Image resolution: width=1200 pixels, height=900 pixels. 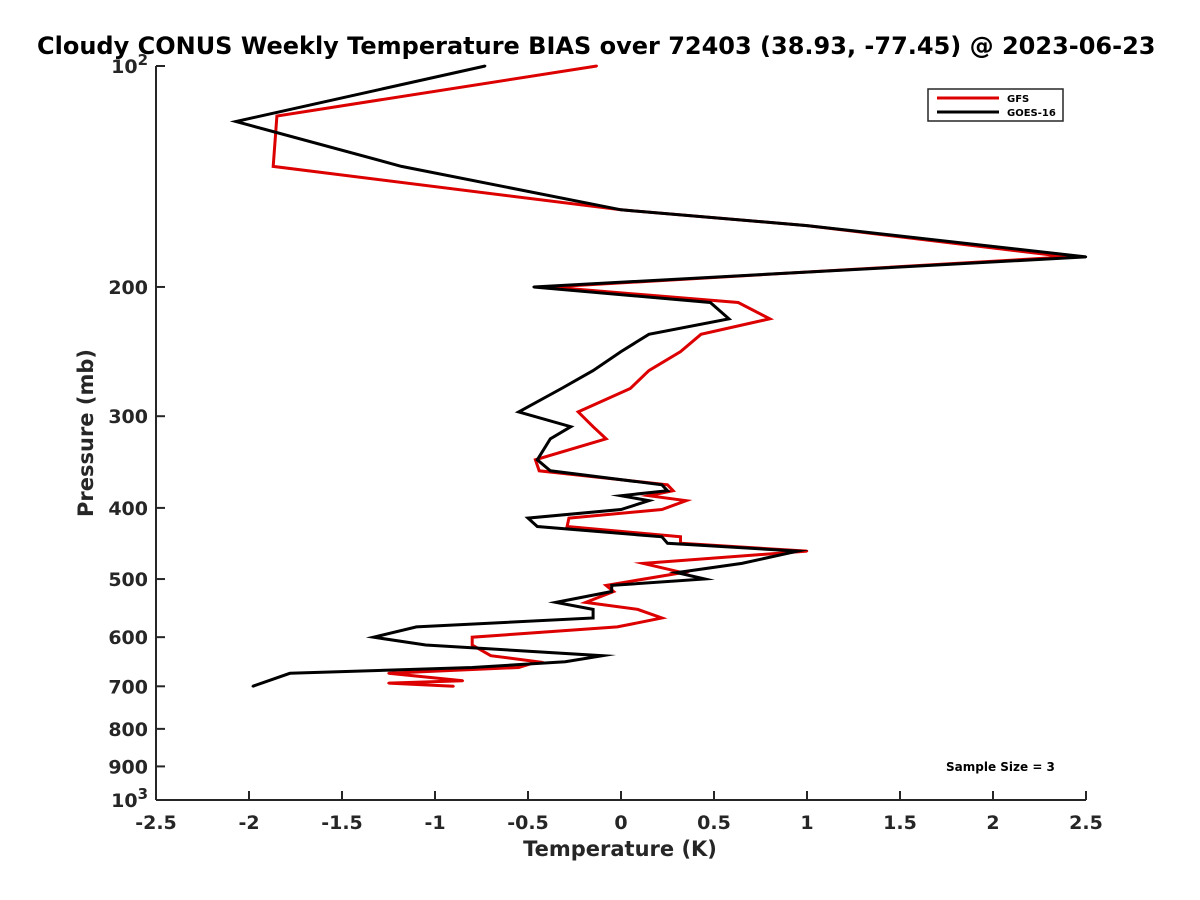 I want to click on x-tick-label: 2.5, so click(x=1086, y=823).